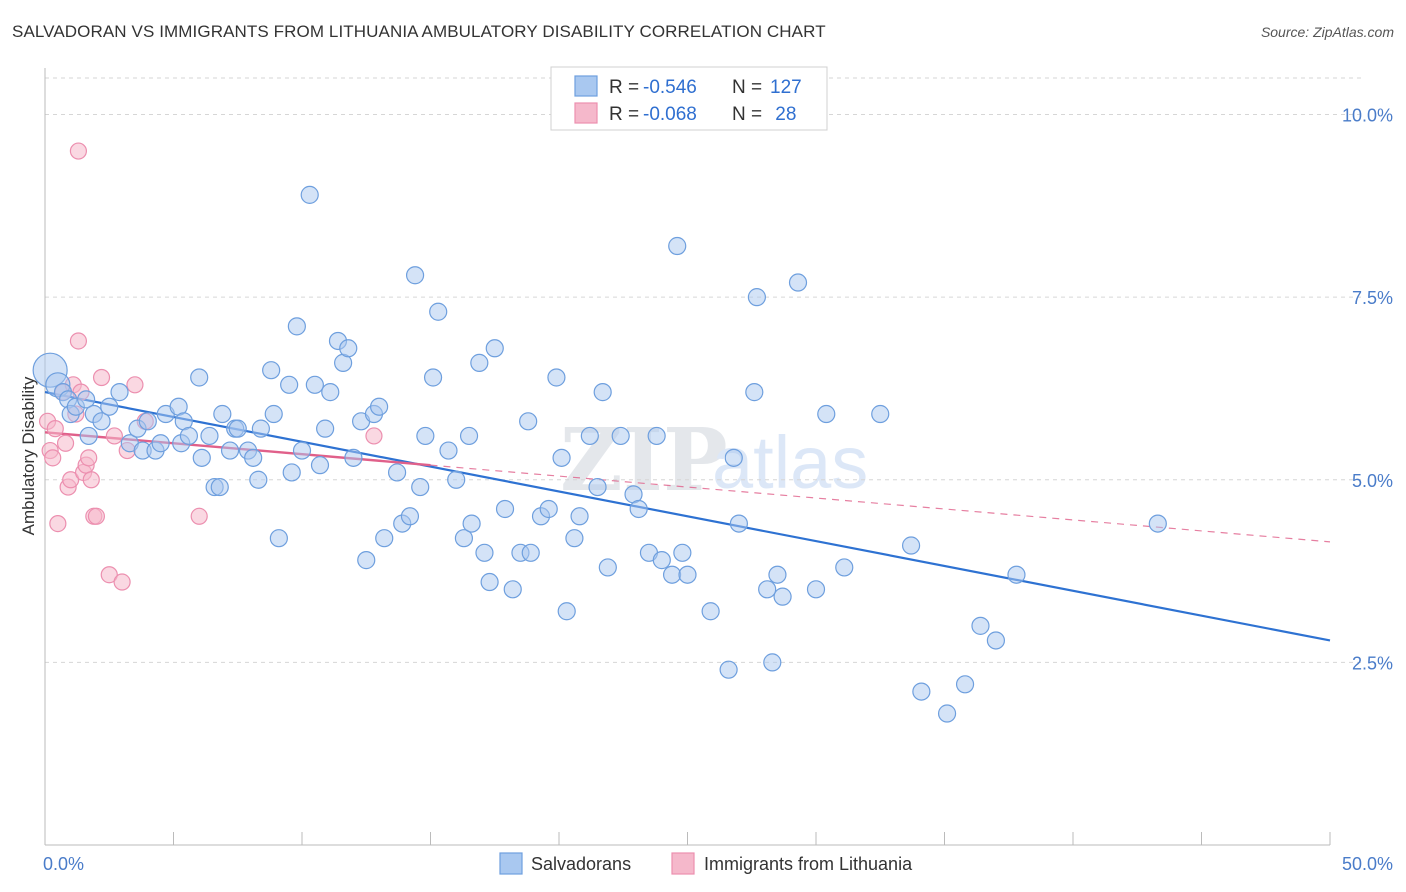 This screenshot has height=892, width=1406. I want to click on stats-legend-n-value-2: 28, so click(783, 114).